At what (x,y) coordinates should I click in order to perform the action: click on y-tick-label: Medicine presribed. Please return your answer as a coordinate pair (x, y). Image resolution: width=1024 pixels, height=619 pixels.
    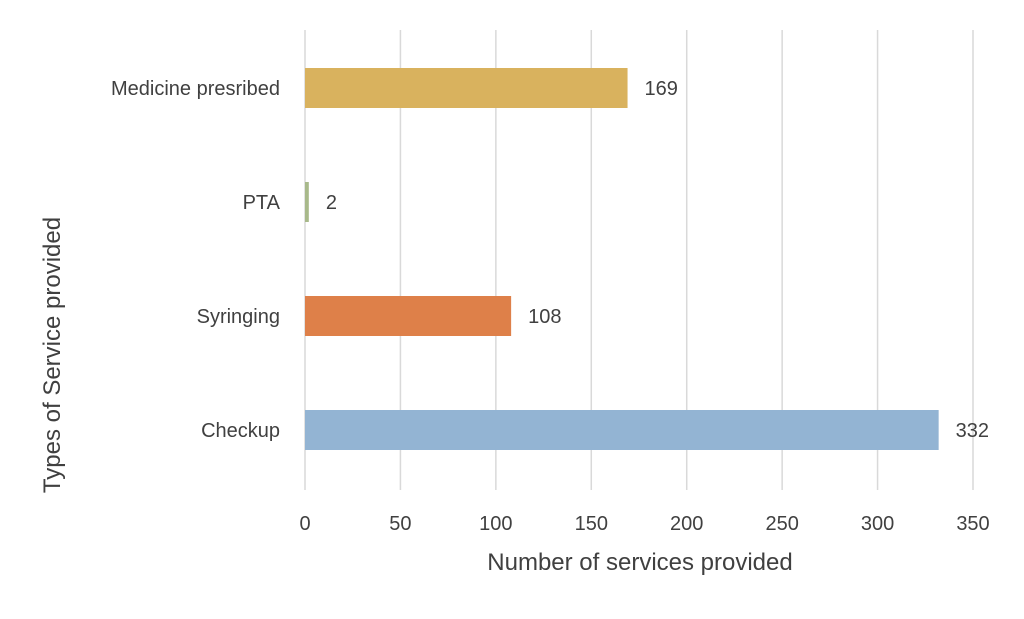
    Looking at the image, I should click on (195, 89).